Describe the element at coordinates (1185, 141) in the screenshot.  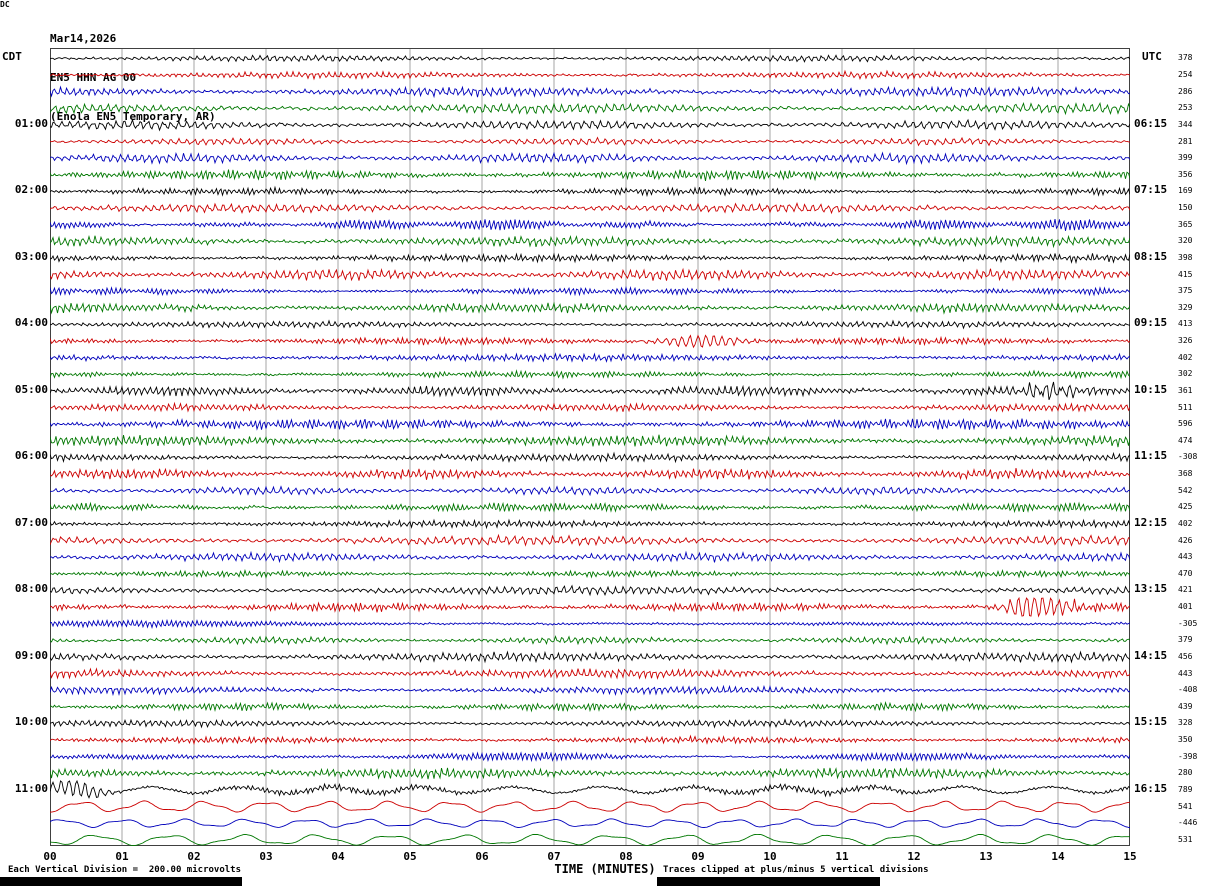
I see `dc-offset-value: 281` at that location.